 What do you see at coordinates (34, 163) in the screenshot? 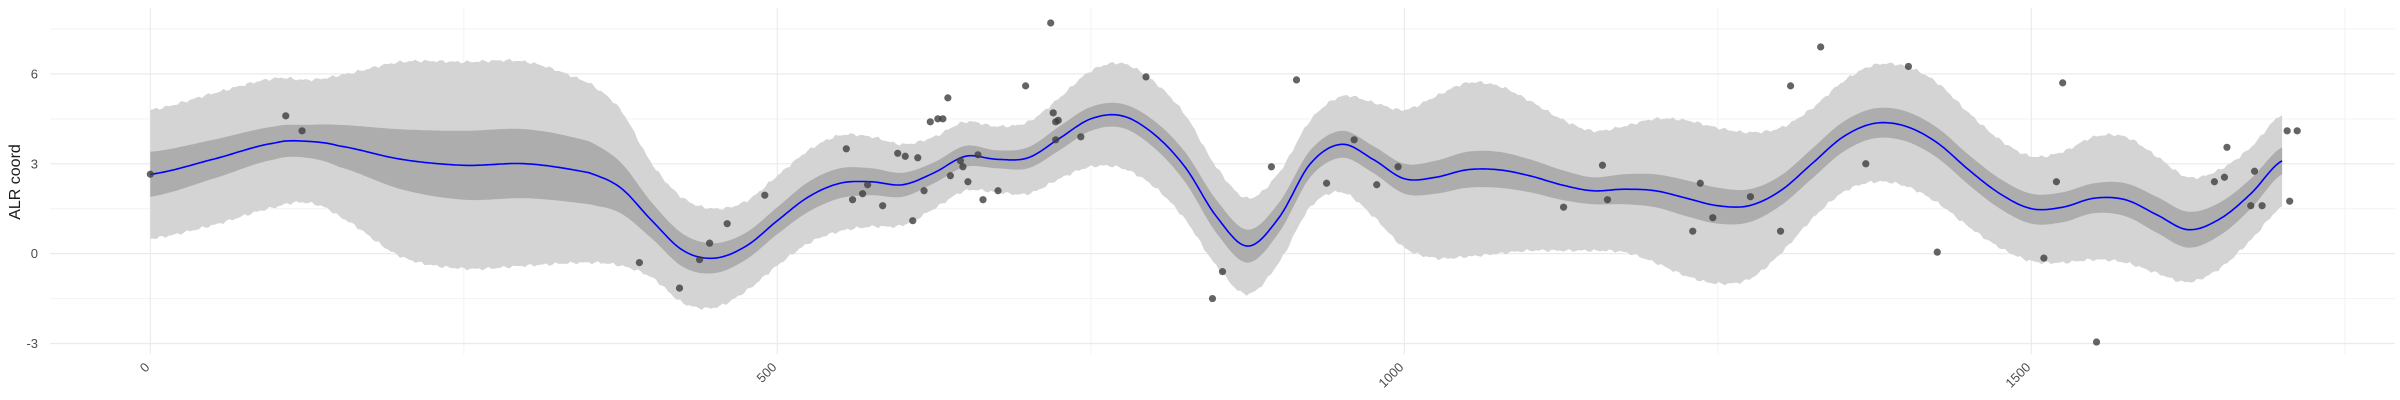
I see `y-tick-label: 3` at bounding box center [34, 163].